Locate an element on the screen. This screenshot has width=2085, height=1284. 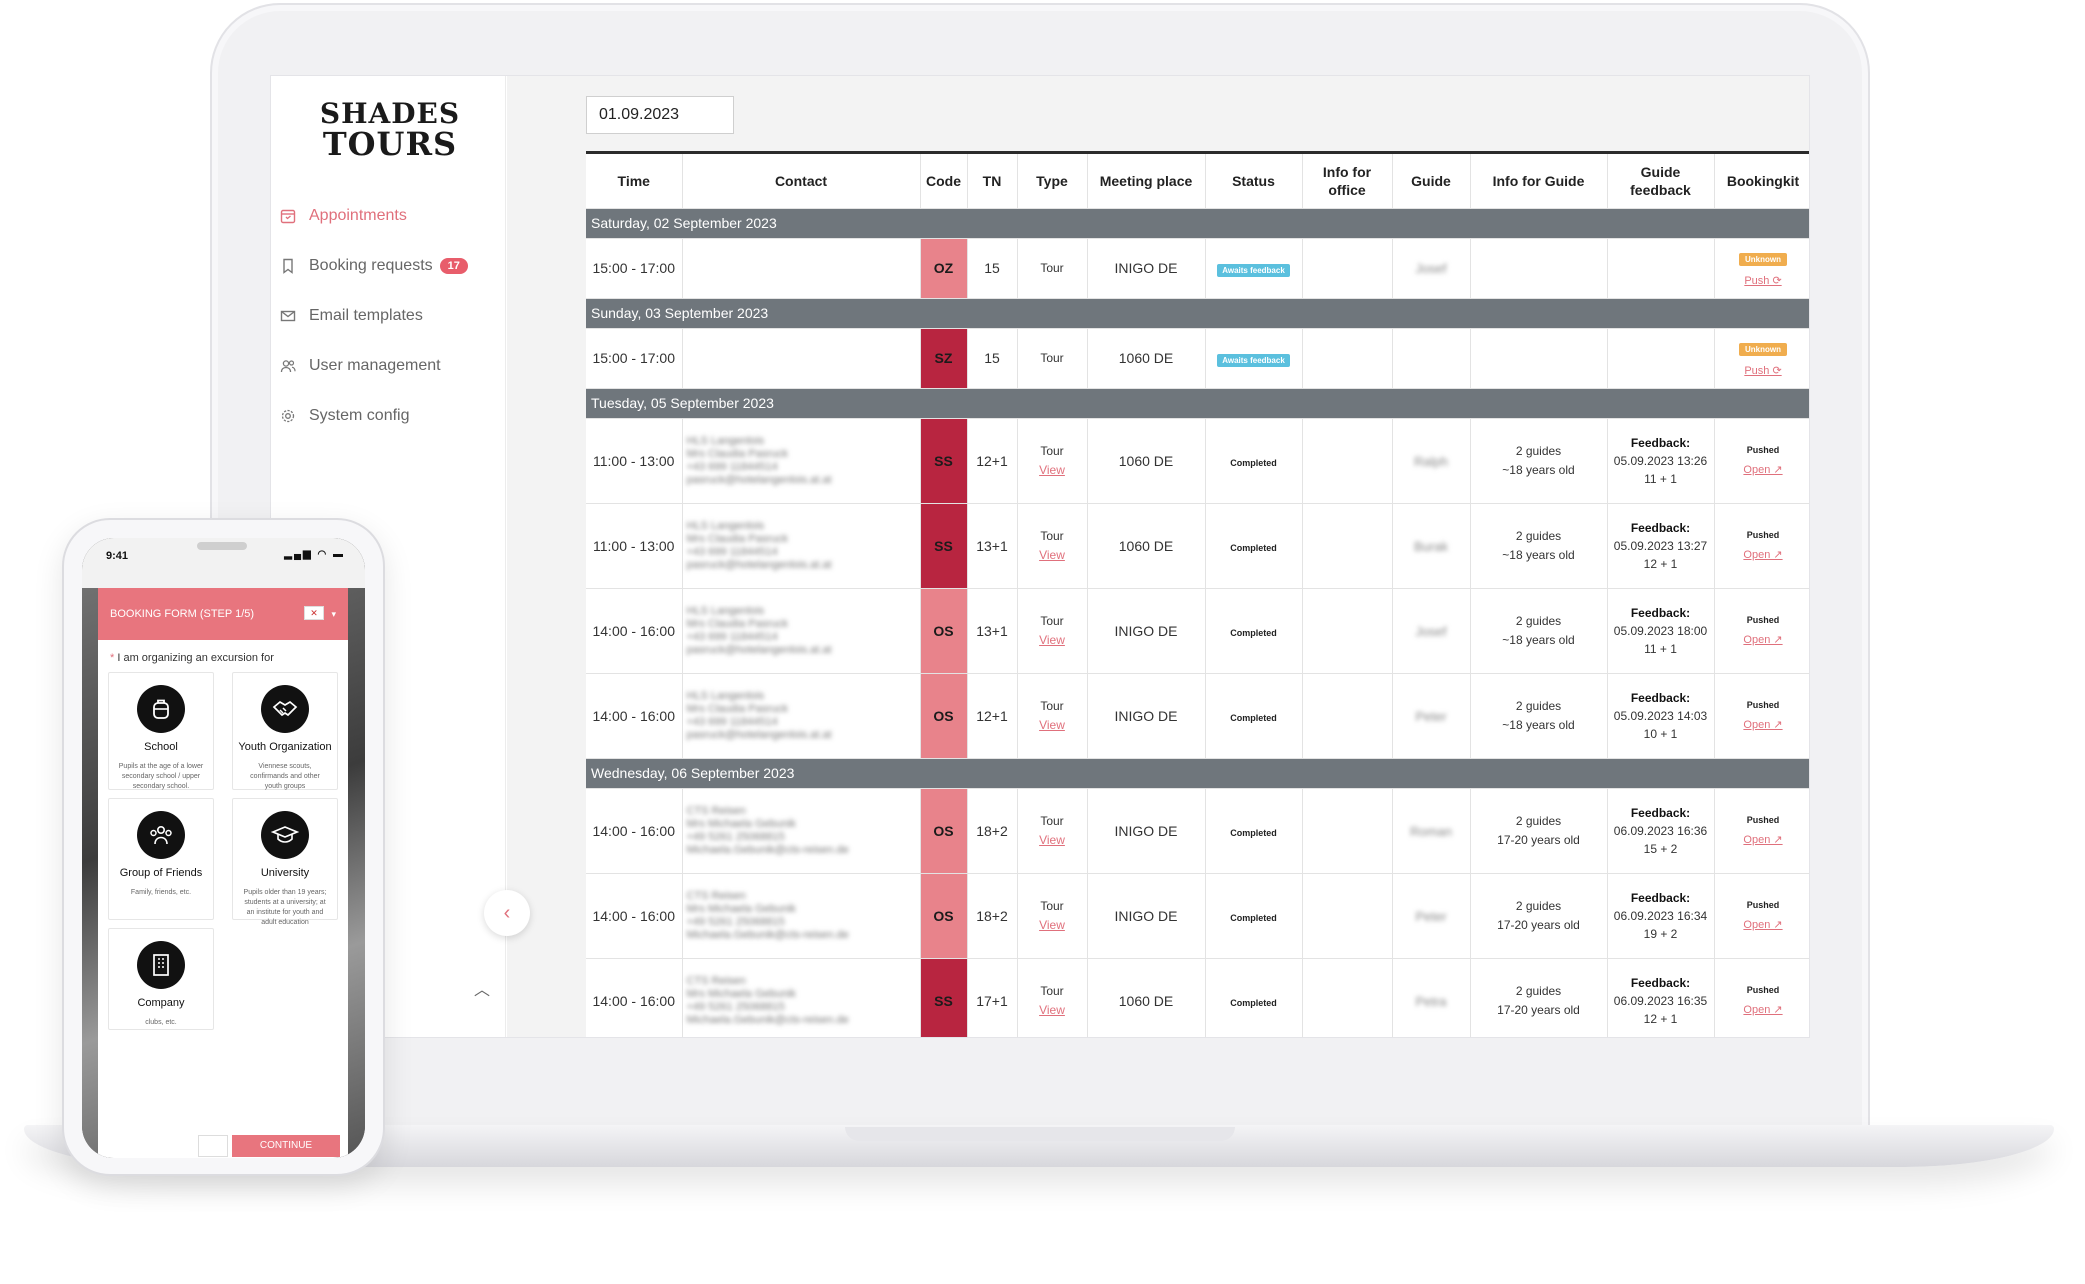
sidebar-item-user-management: User management is located at coordinates (373, 366).